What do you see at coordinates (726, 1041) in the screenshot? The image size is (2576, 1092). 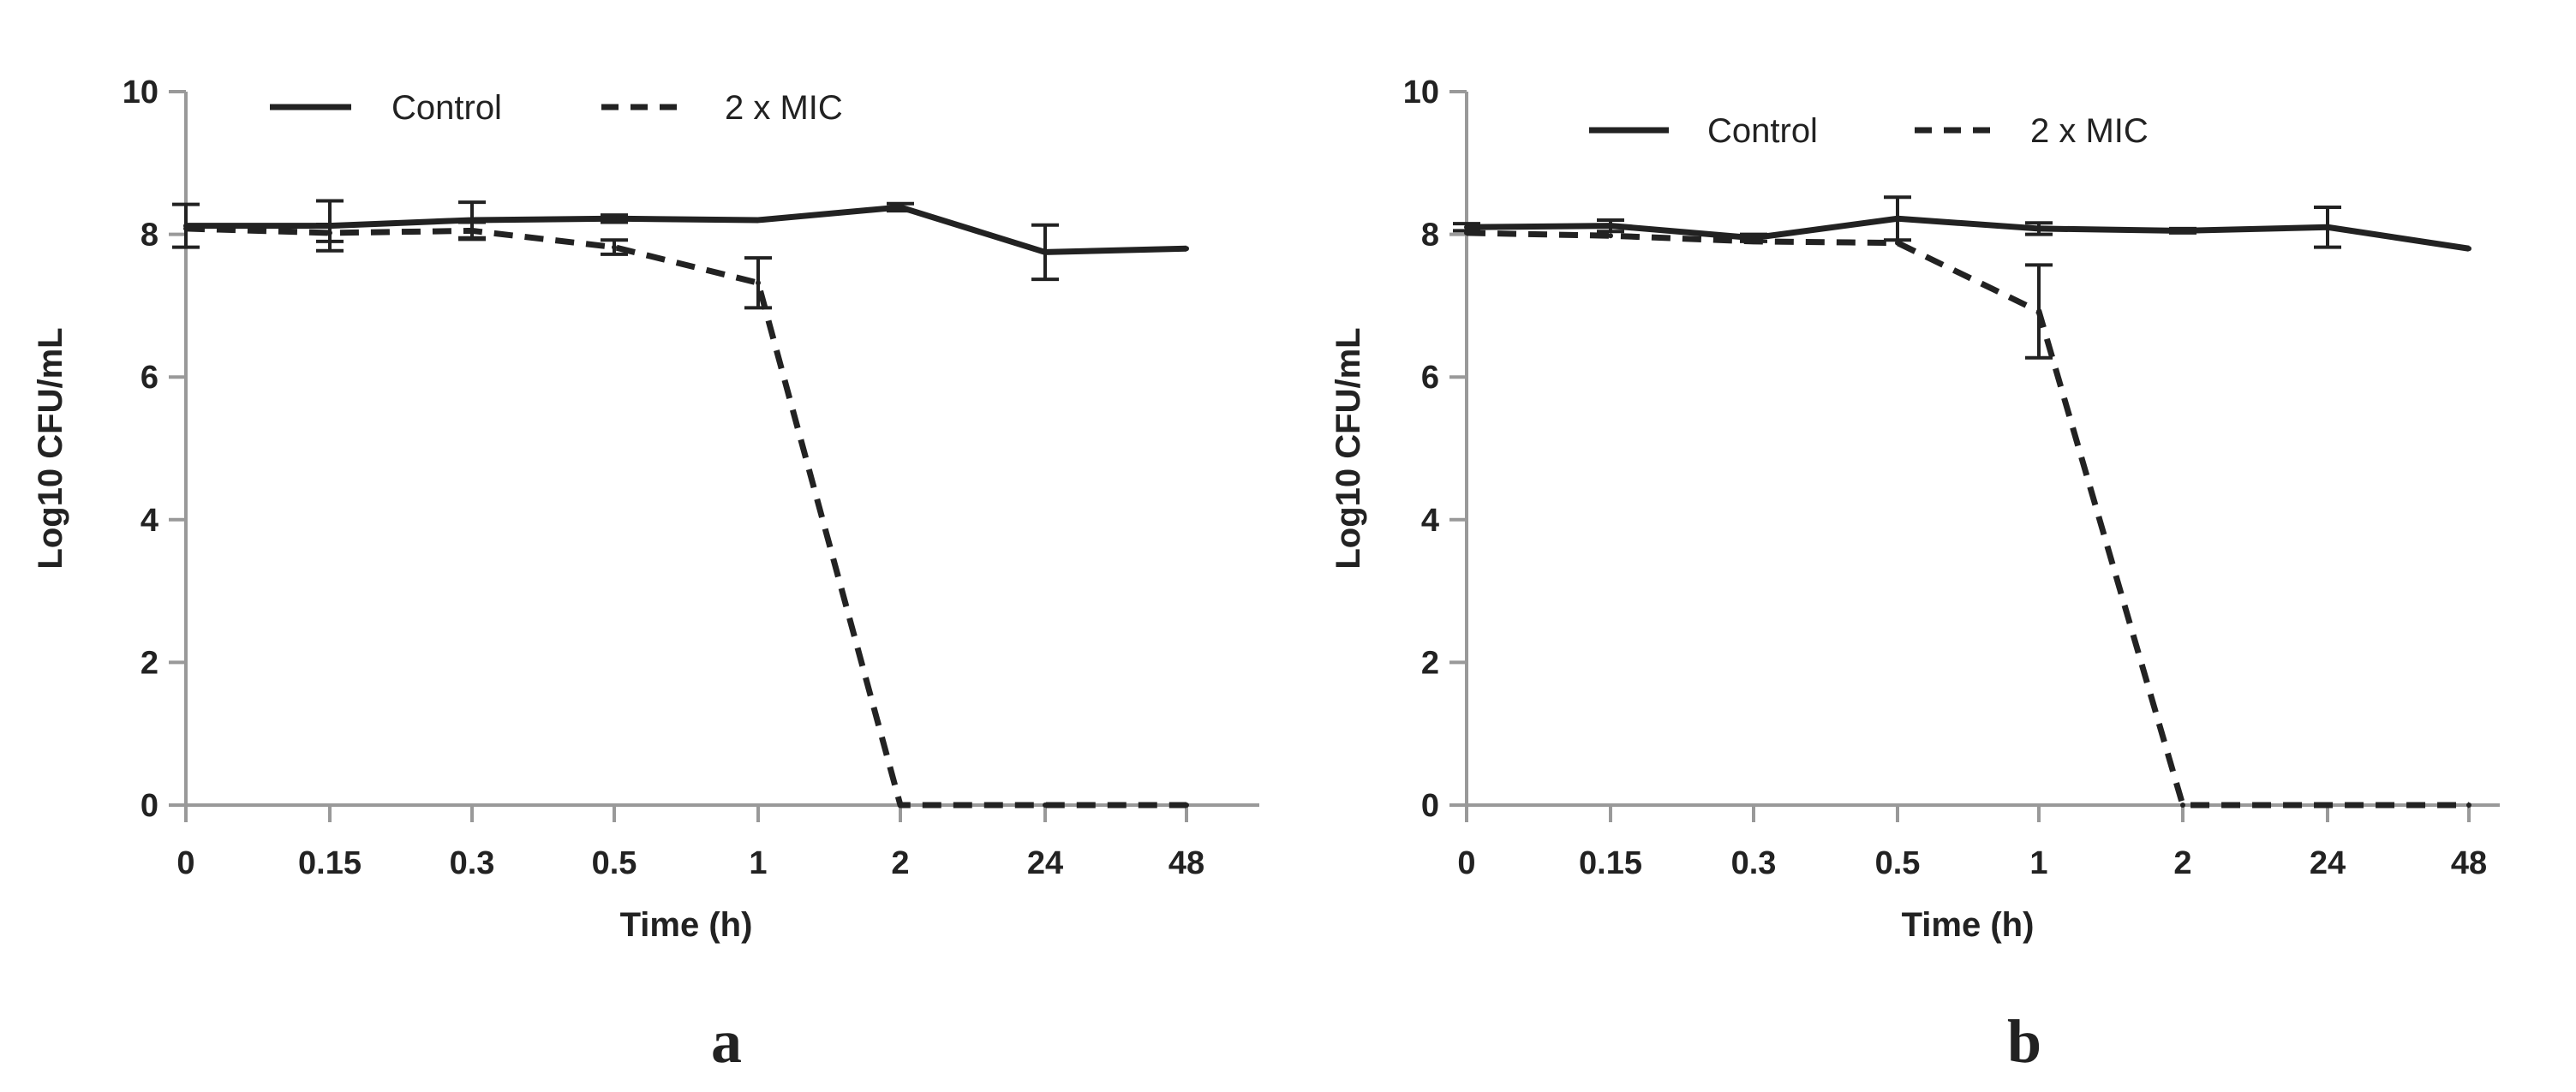 I see `panel-label: a` at bounding box center [726, 1041].